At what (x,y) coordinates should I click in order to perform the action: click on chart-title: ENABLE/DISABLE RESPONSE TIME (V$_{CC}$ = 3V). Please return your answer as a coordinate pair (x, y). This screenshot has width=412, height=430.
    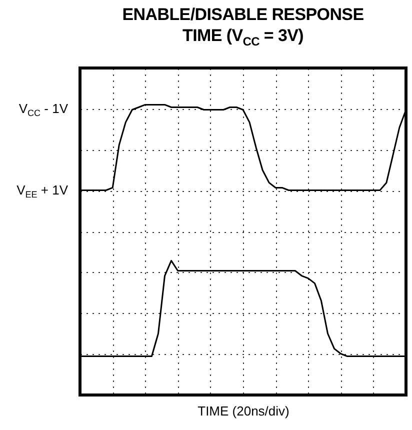
    Looking at the image, I should click on (243, 27).